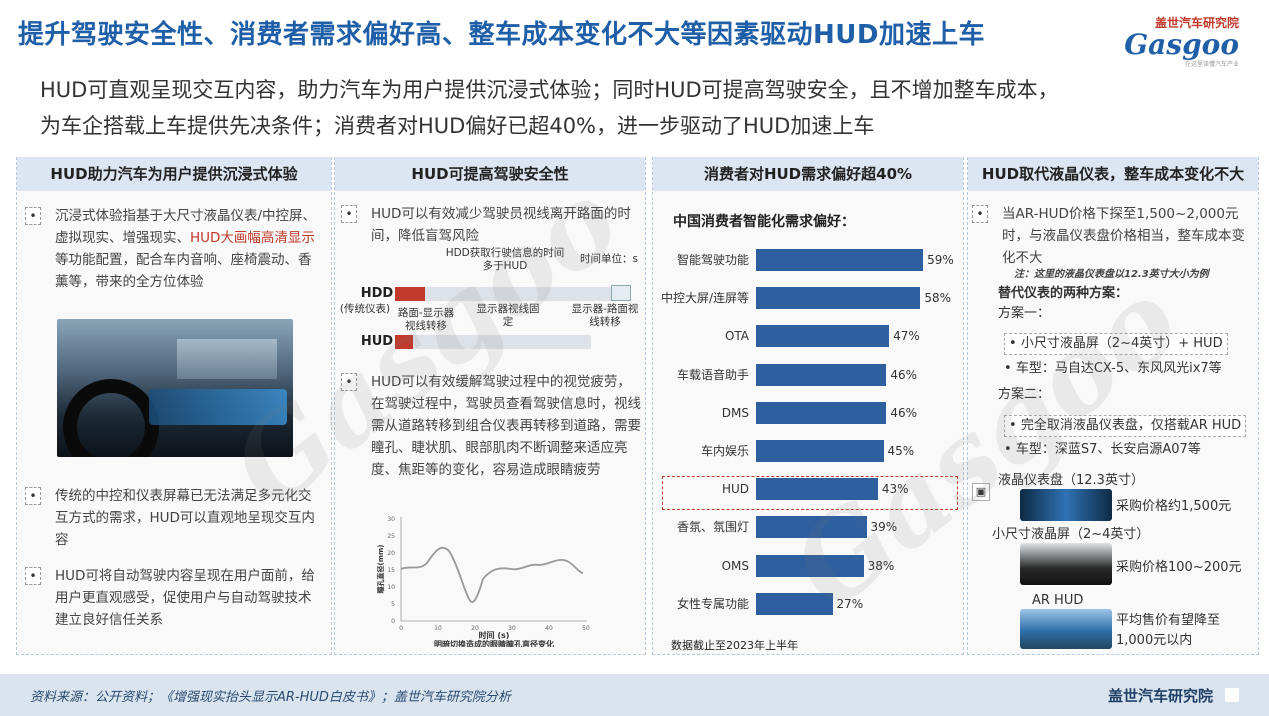 This screenshot has height=716, width=1269. Describe the element at coordinates (391, 519) in the screenshot. I see `curve-y-tick: 30` at that location.